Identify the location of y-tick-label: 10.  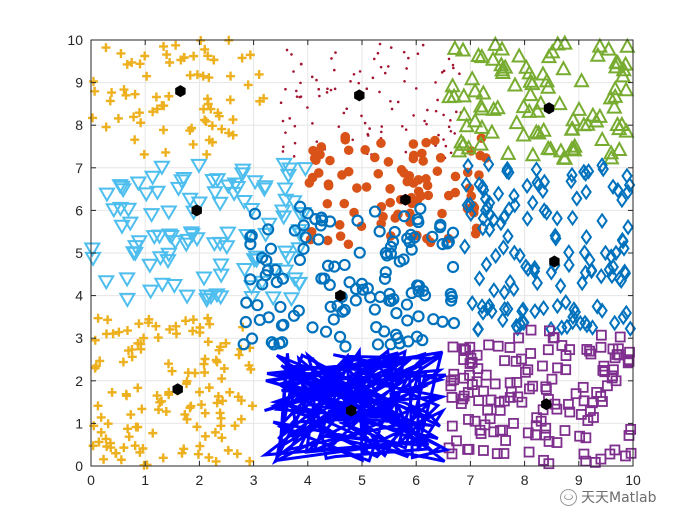
(75, 40).